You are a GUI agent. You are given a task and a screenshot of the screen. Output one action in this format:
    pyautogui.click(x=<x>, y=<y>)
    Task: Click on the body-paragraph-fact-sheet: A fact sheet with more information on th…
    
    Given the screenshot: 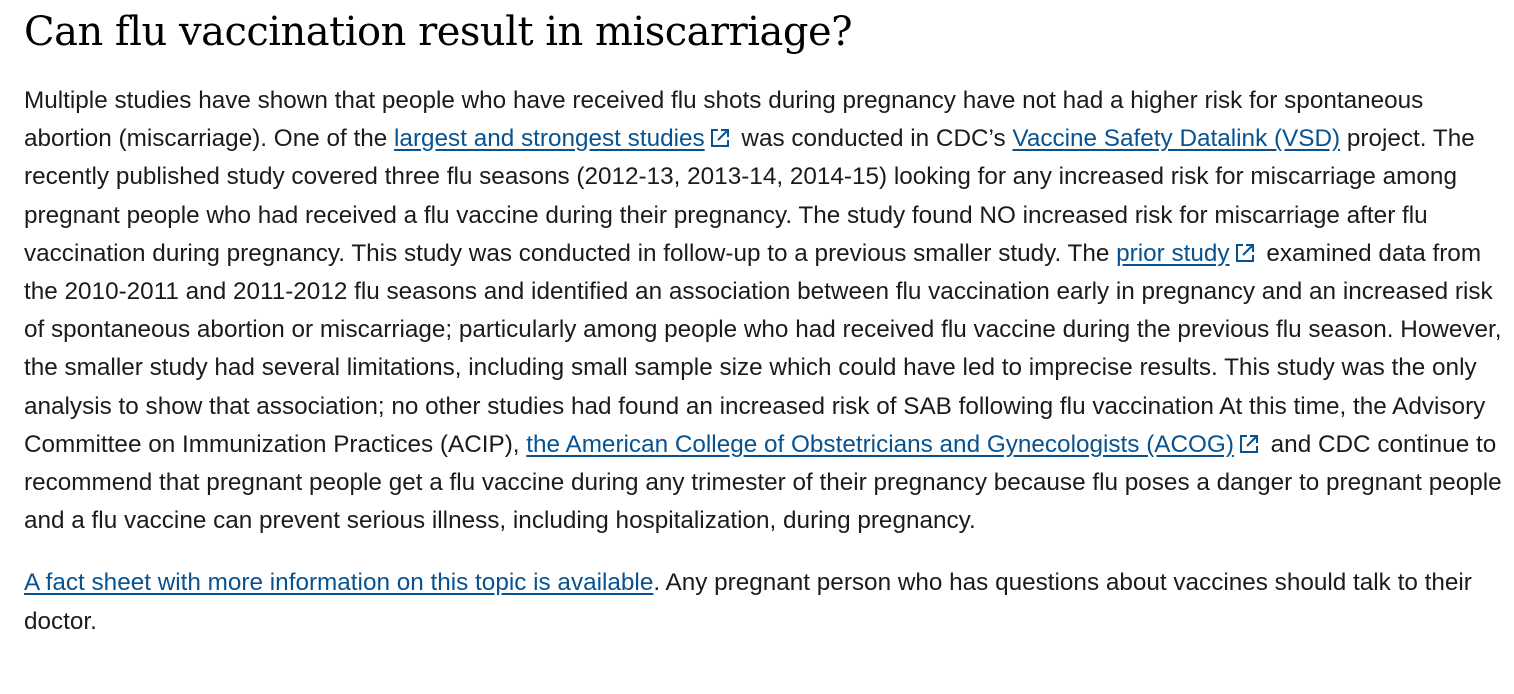 What is the action you would take?
    pyautogui.click(x=764, y=602)
    